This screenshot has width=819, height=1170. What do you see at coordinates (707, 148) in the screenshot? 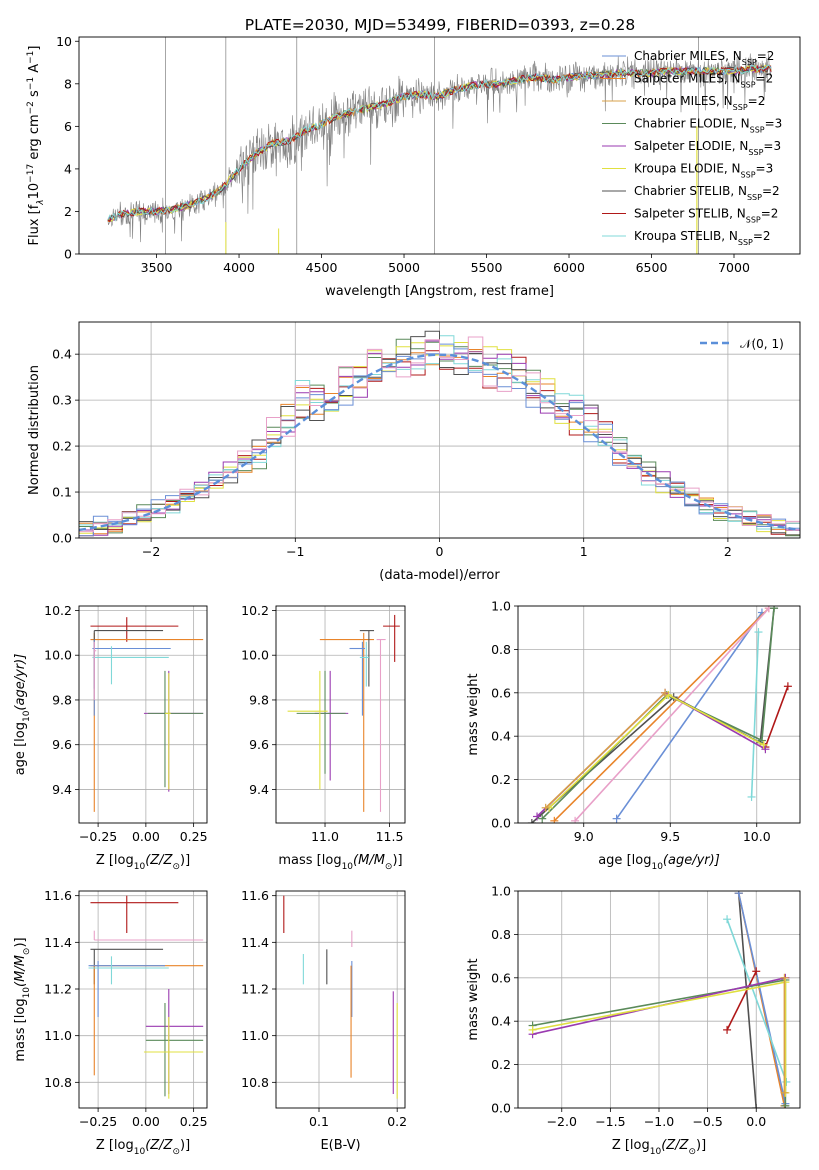
I see `legend-label: Salpeter ELODIE, NSSP=3` at bounding box center [707, 148].